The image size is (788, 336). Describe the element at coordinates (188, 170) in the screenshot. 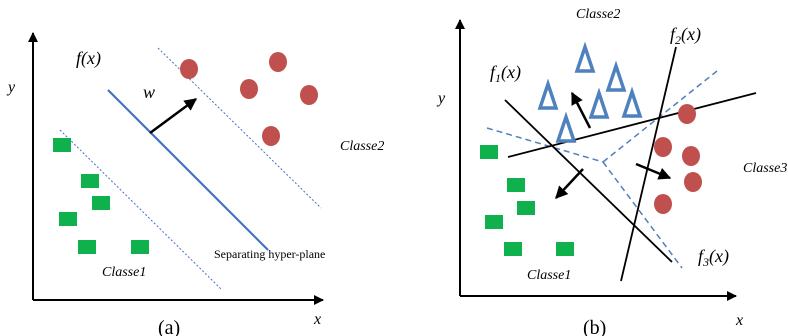

I see `panel-a-hyperplane` at that location.